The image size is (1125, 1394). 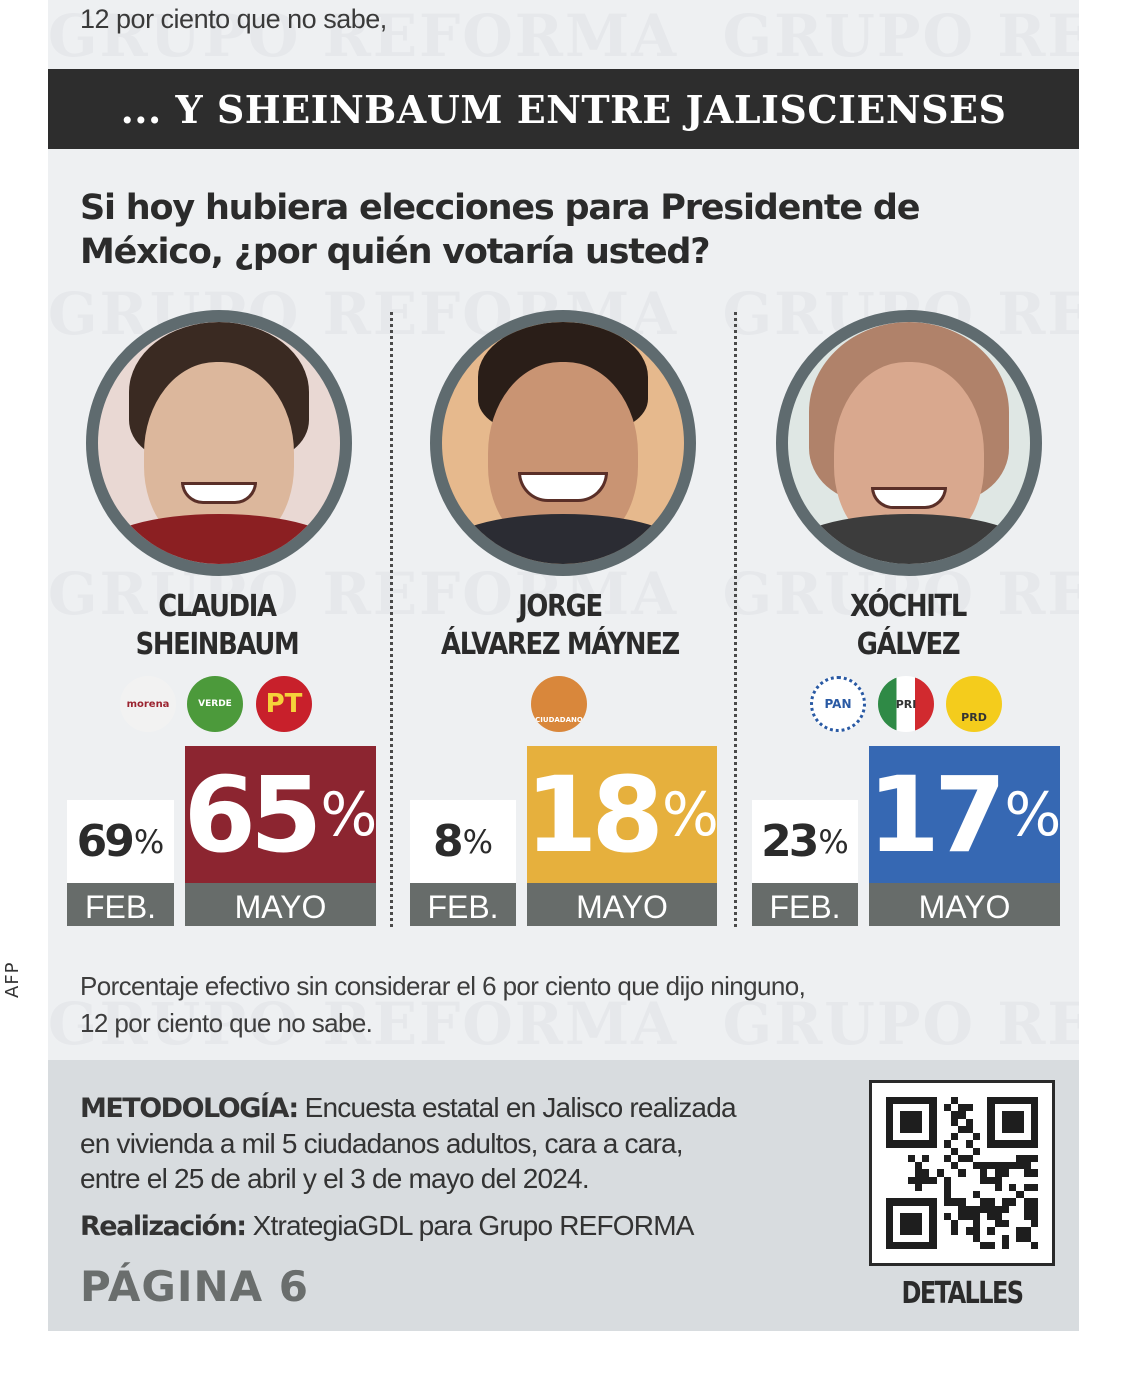 I want to click on may-value-alvarez-maynez: 18%, so click(x=622, y=814).